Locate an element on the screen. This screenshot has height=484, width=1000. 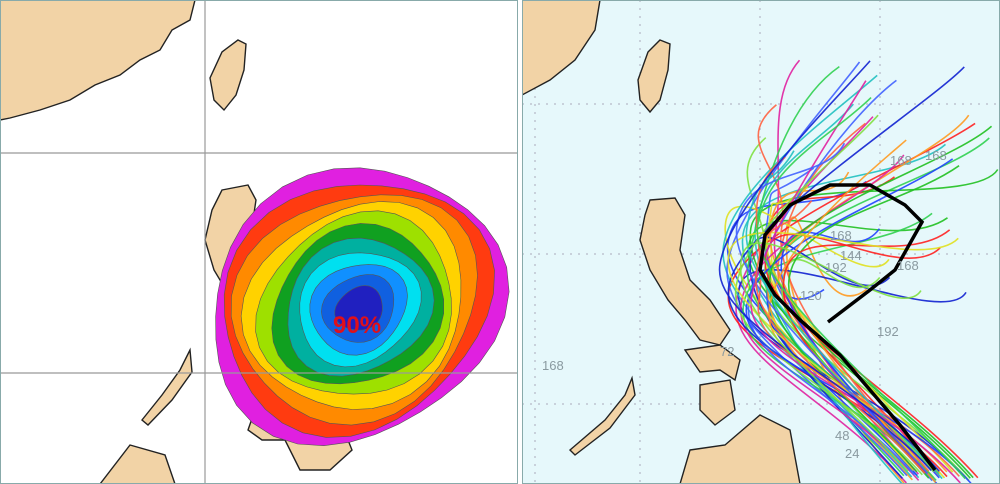
forecast-hour-label: 144 is located at coordinates (851, 255).